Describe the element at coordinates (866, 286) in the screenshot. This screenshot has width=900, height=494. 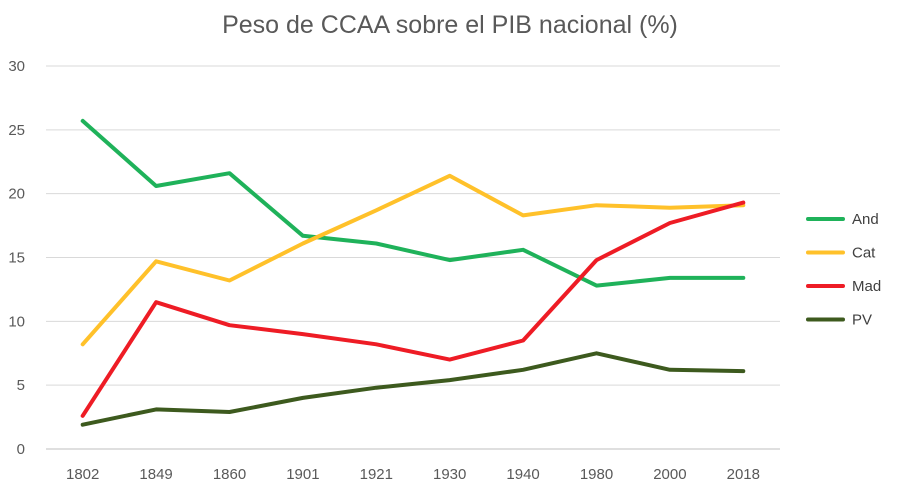
I see `legend-label-mad: Mad` at that location.